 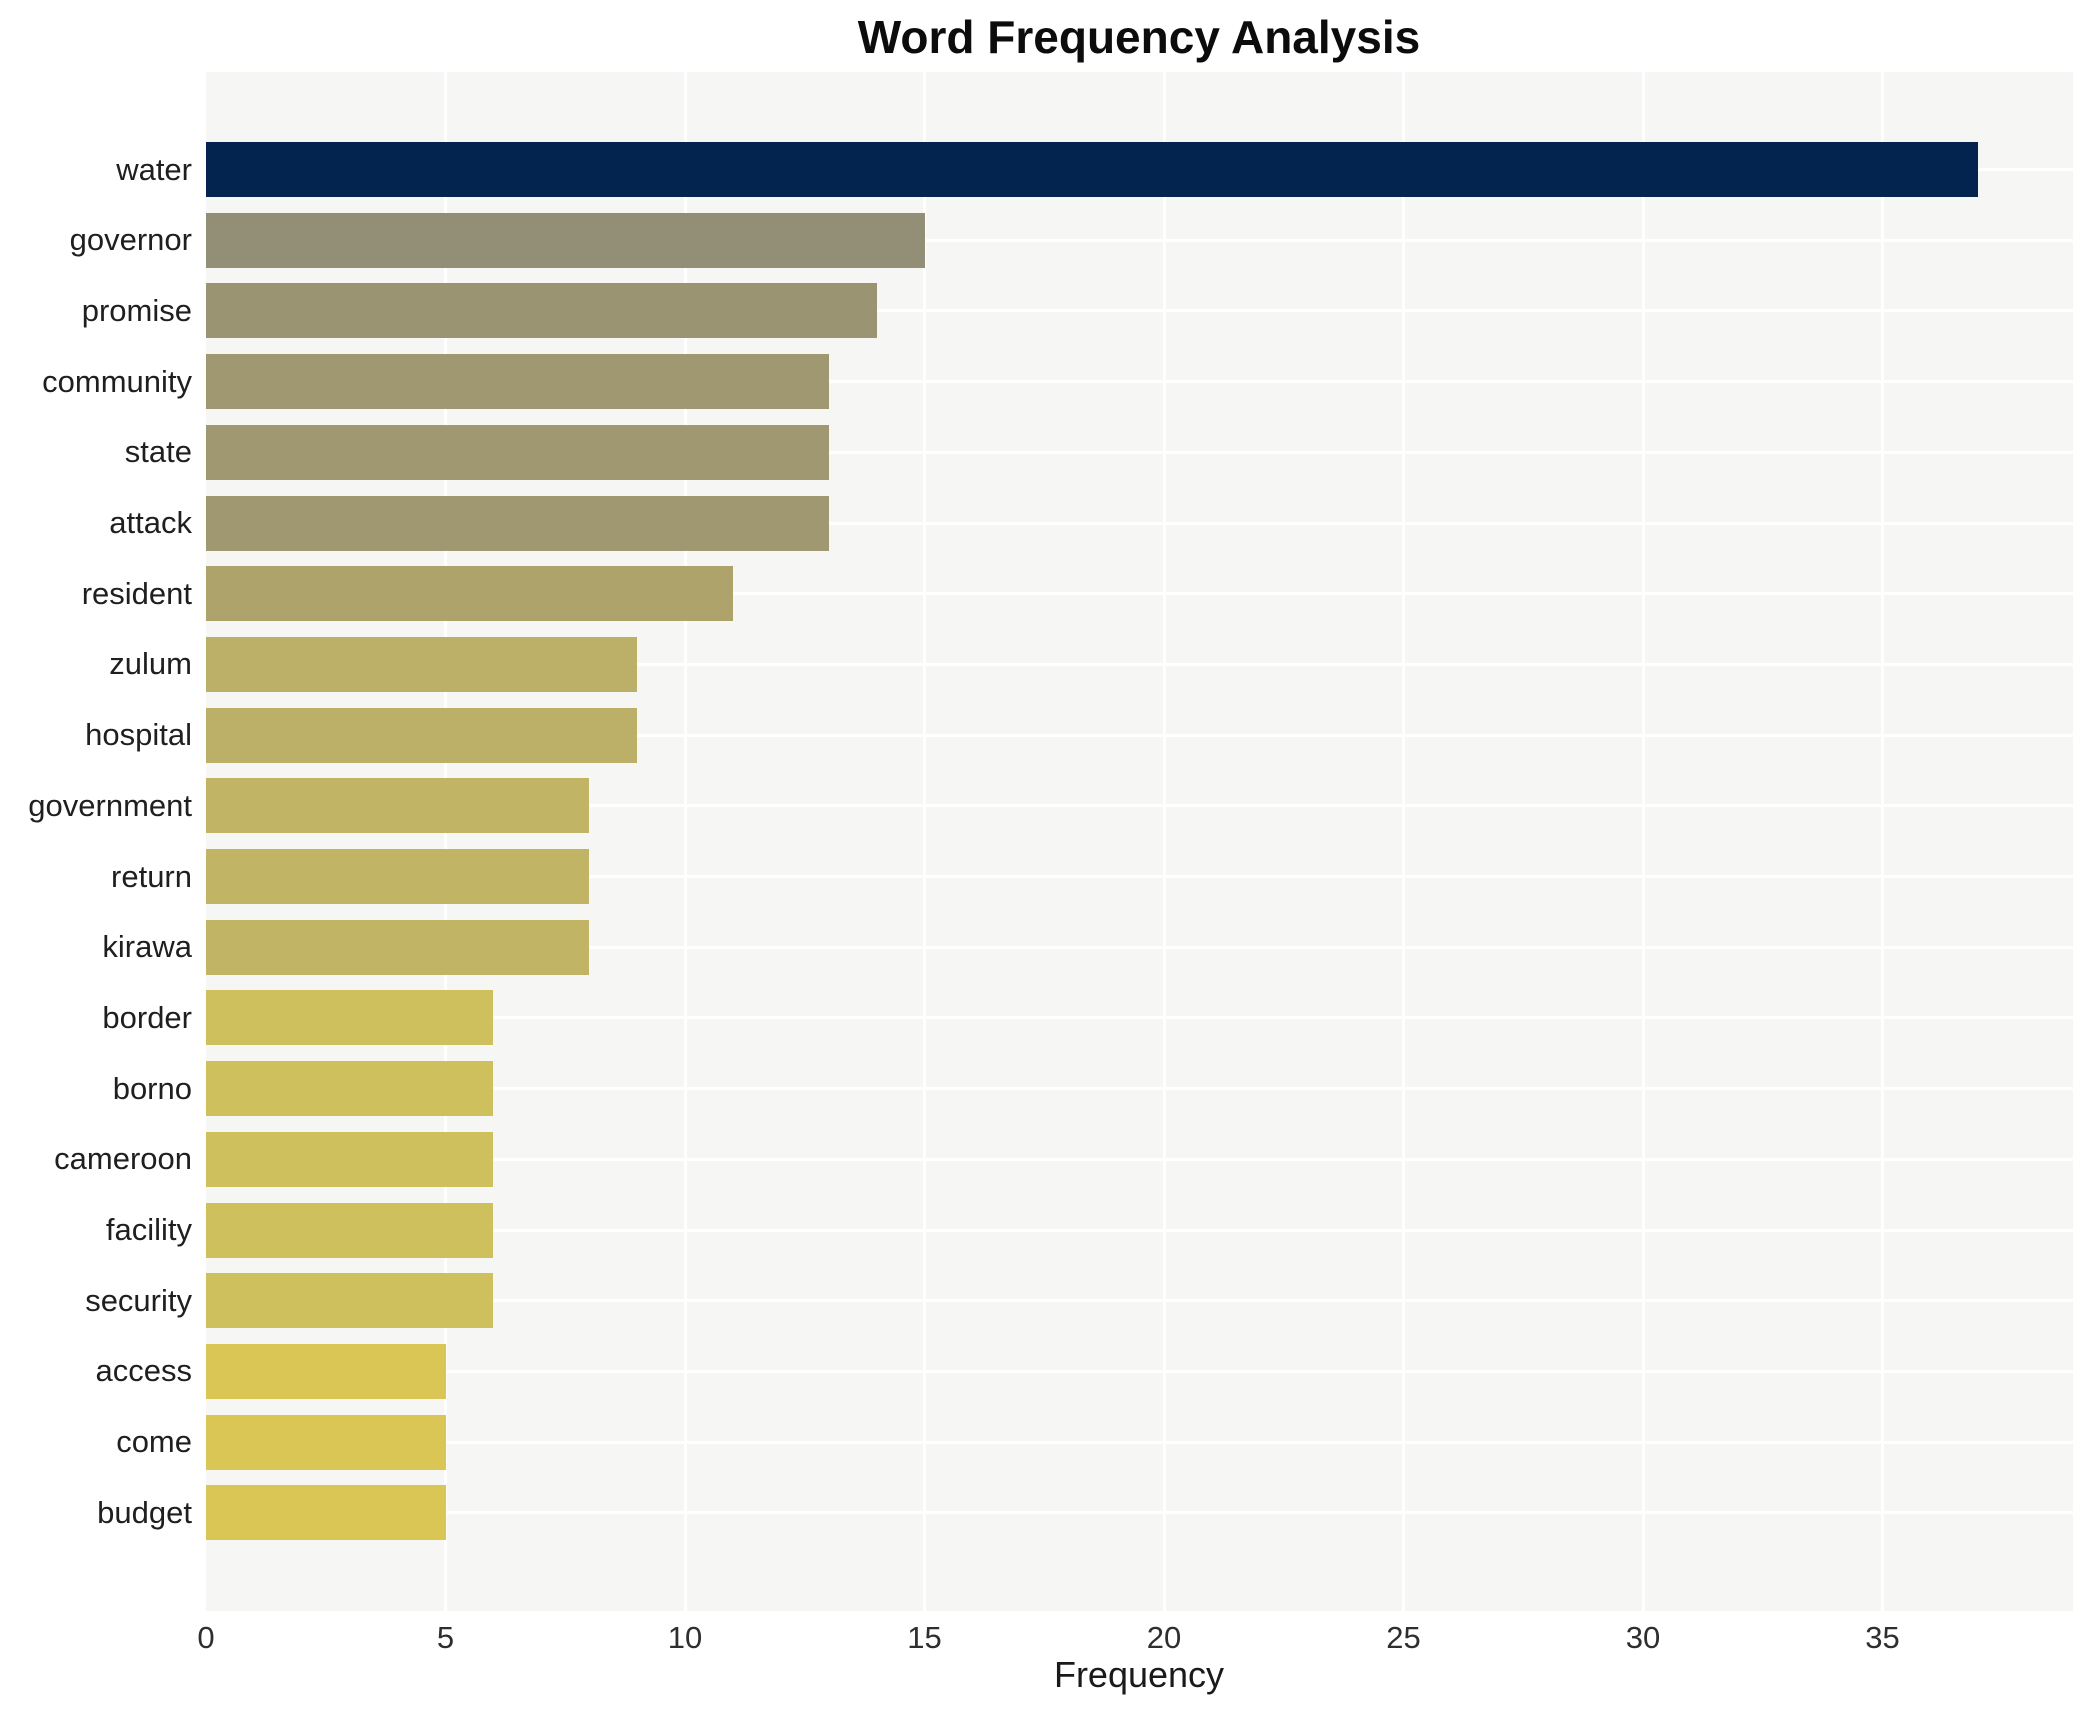 I want to click on y-tick-label-border: border, so click(x=147, y=1017).